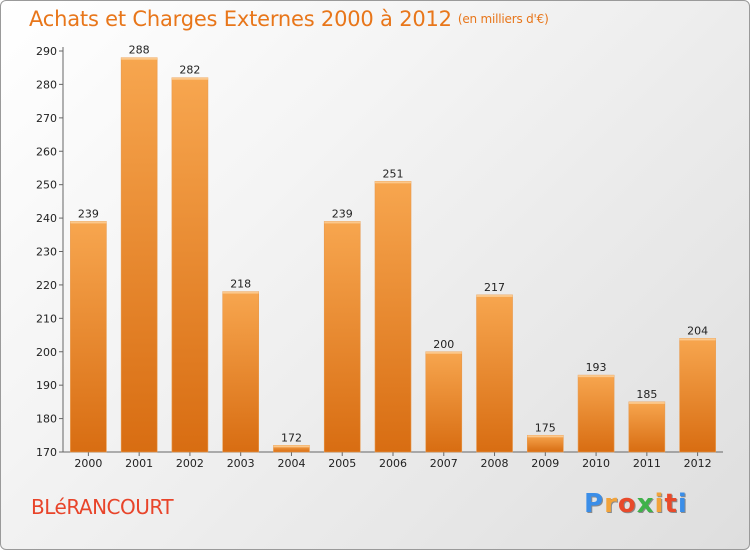 The image size is (750, 550). What do you see at coordinates (494, 287) in the screenshot?
I see `bar-value-label: 217` at bounding box center [494, 287].